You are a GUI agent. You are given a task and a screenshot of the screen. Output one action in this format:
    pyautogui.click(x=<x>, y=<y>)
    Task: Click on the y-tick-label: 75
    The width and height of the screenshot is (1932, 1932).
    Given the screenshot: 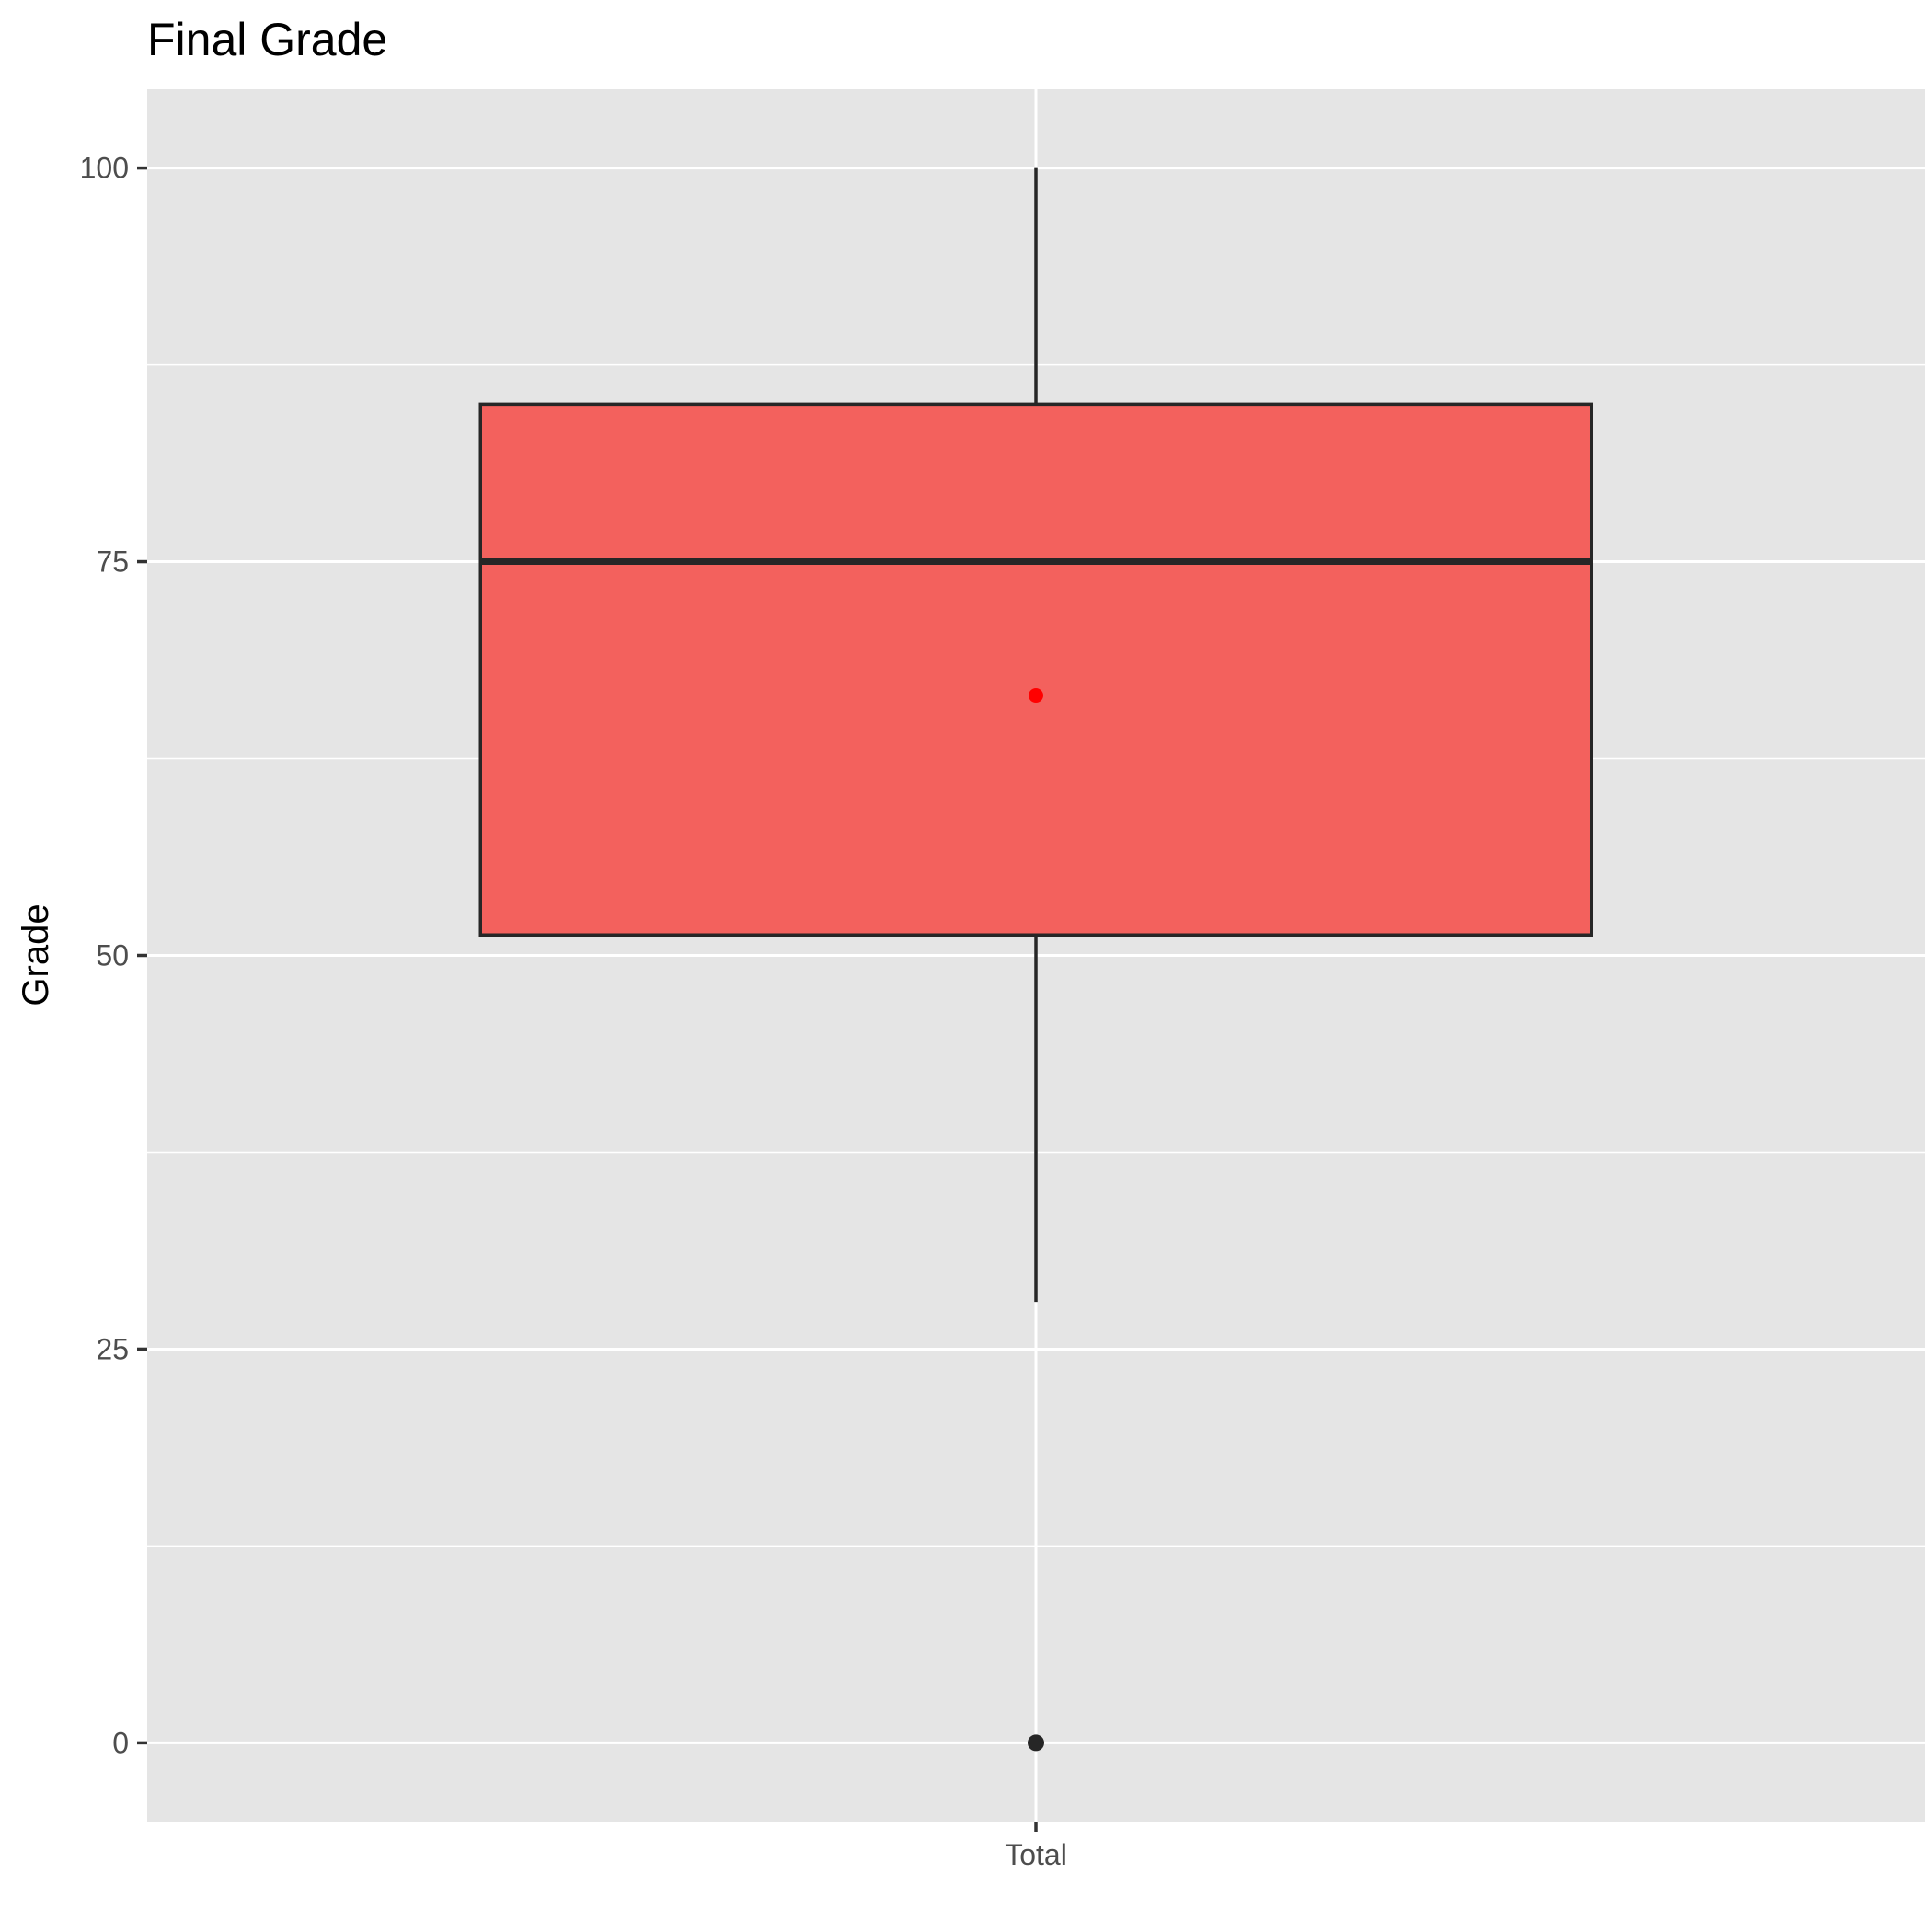 What is the action you would take?
    pyautogui.click(x=112, y=562)
    